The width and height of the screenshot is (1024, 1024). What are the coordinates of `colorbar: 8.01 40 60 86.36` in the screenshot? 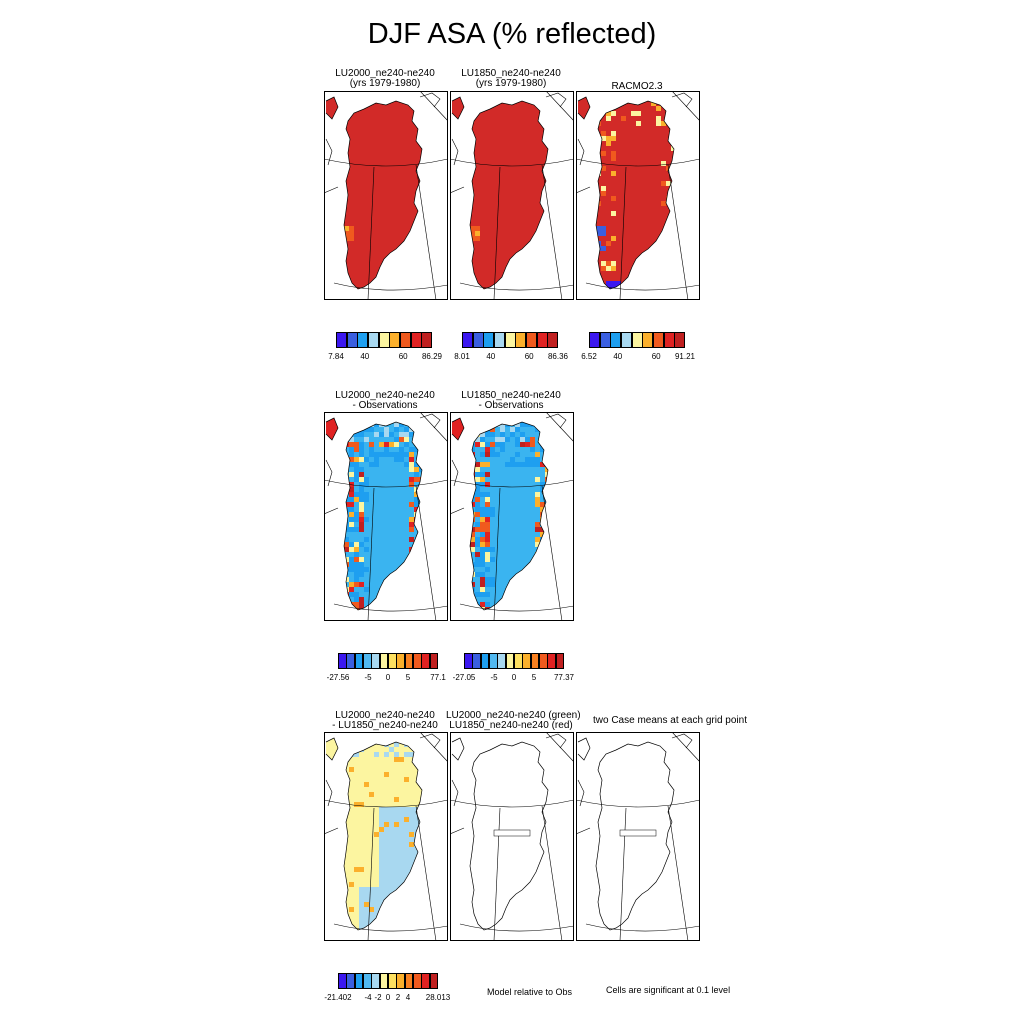 It's located at (511, 348).